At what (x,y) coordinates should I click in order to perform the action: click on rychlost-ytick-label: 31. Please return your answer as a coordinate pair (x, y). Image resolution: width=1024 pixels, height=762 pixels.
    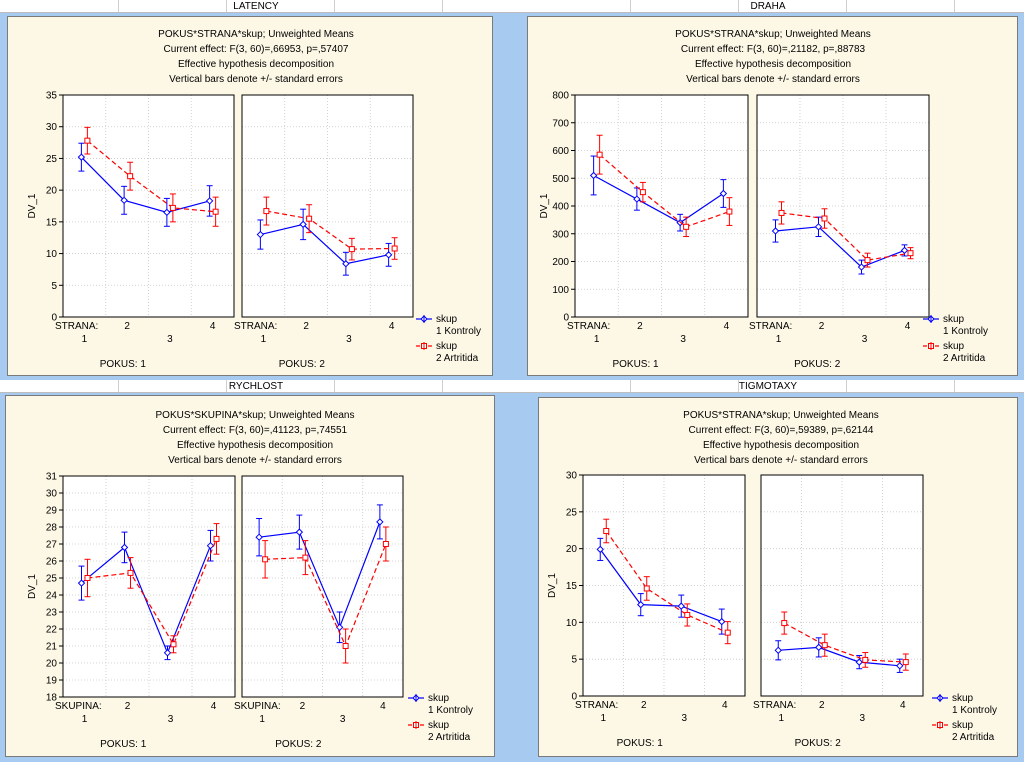
    Looking at the image, I should click on (52, 477).